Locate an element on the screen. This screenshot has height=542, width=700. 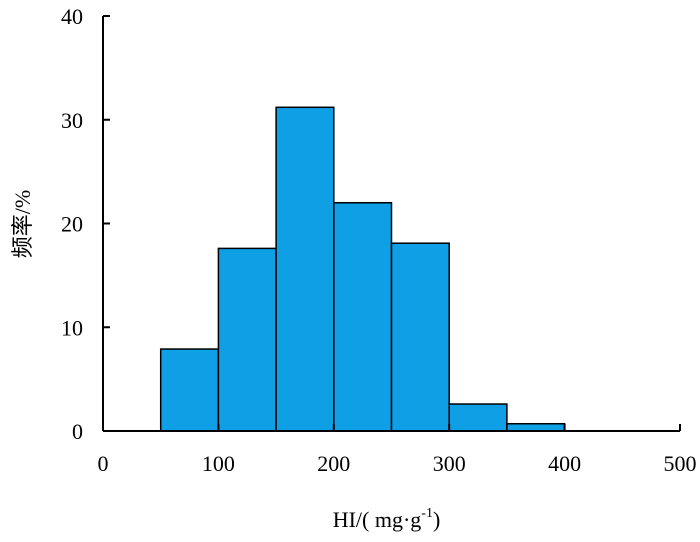
y-tick-label: 30 is located at coordinates (72, 120).